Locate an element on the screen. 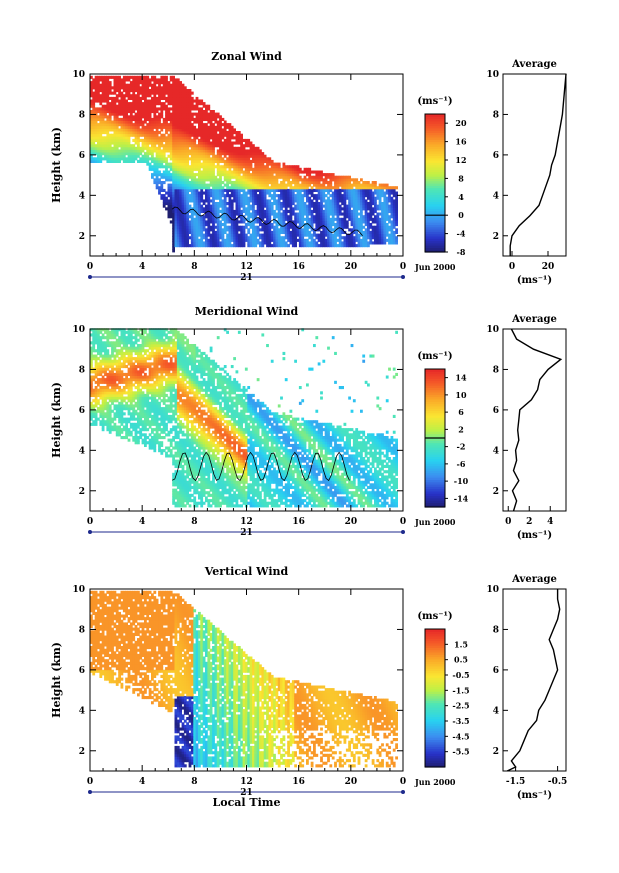 Image resolution: width=619 pixels, height=873 pixels. colorbar-swatch is located at coordinates (435, 148).